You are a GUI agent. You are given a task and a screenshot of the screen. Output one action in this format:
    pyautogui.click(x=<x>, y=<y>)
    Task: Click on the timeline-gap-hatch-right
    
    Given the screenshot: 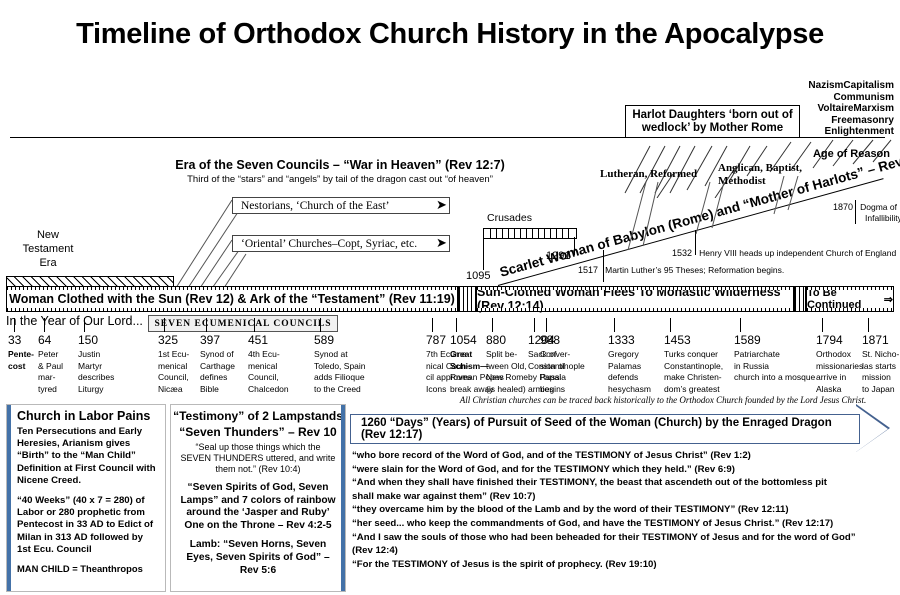 What is the action you would take?
    pyautogui.click(x=800, y=299)
    